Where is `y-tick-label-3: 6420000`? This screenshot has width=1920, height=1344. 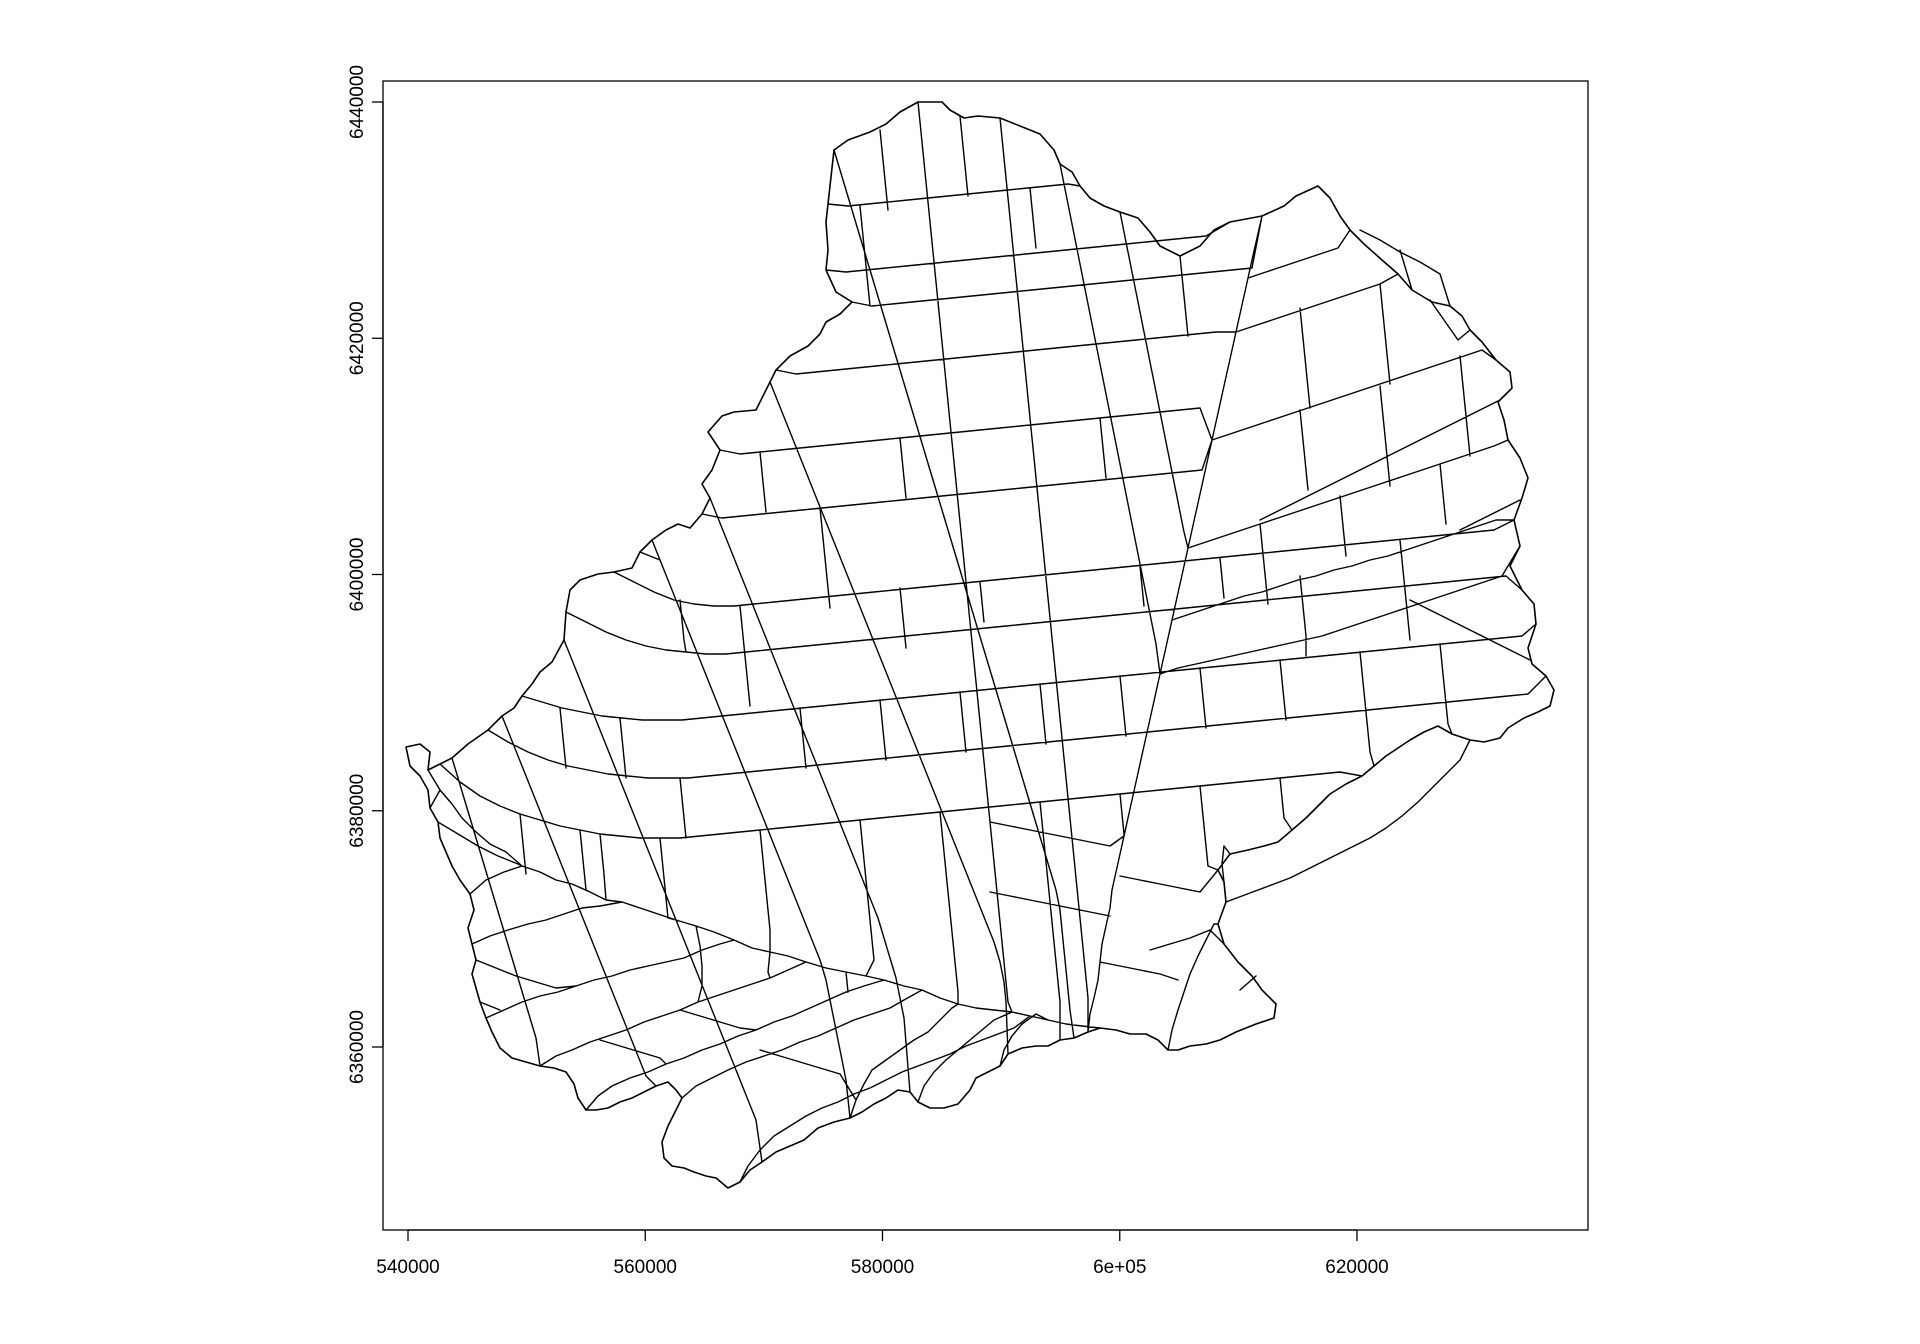
y-tick-label-3: 6420000 is located at coordinates (357, 338).